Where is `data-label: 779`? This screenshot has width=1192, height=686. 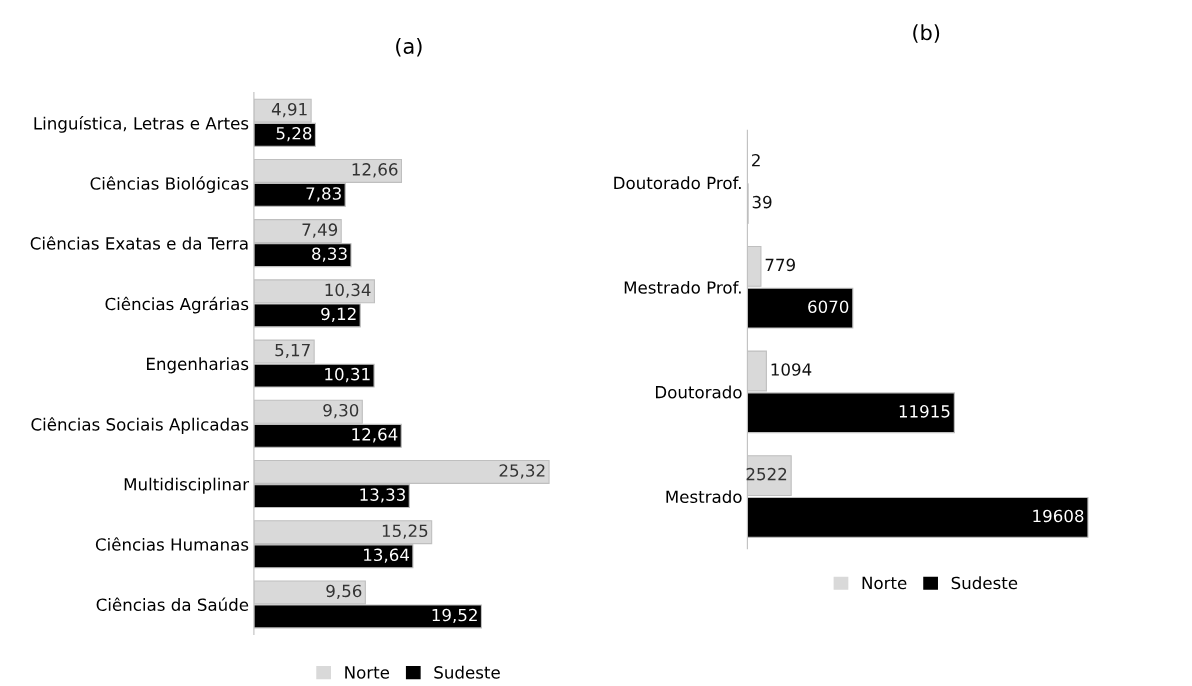
data-label: 779 is located at coordinates (780, 265).